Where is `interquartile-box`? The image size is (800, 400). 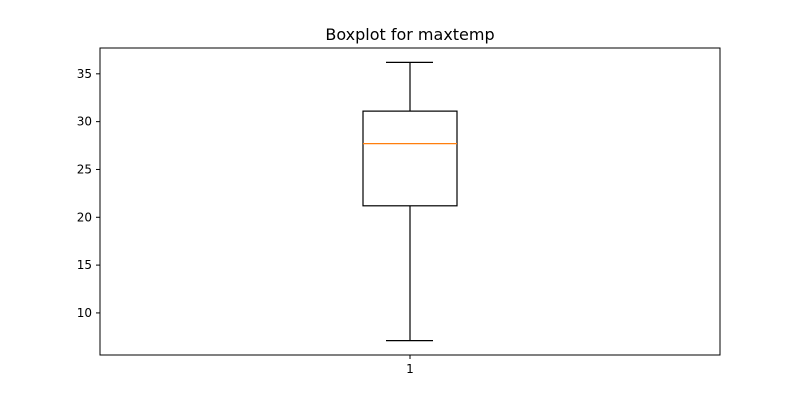 interquartile-box is located at coordinates (410, 158).